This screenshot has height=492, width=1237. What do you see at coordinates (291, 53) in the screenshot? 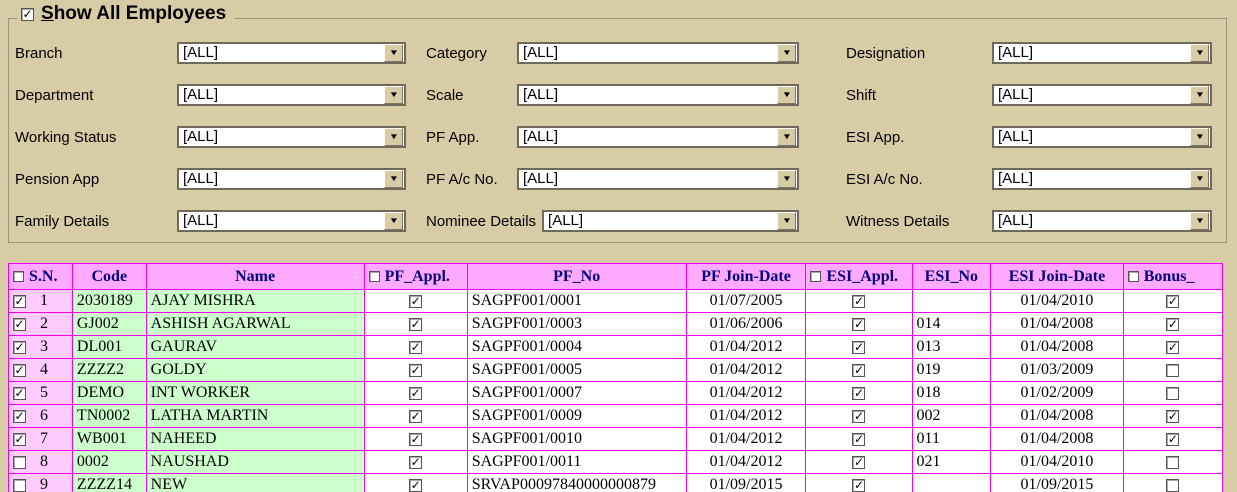
I see `filter-combobox-branch: [ALL] ▼` at bounding box center [291, 53].